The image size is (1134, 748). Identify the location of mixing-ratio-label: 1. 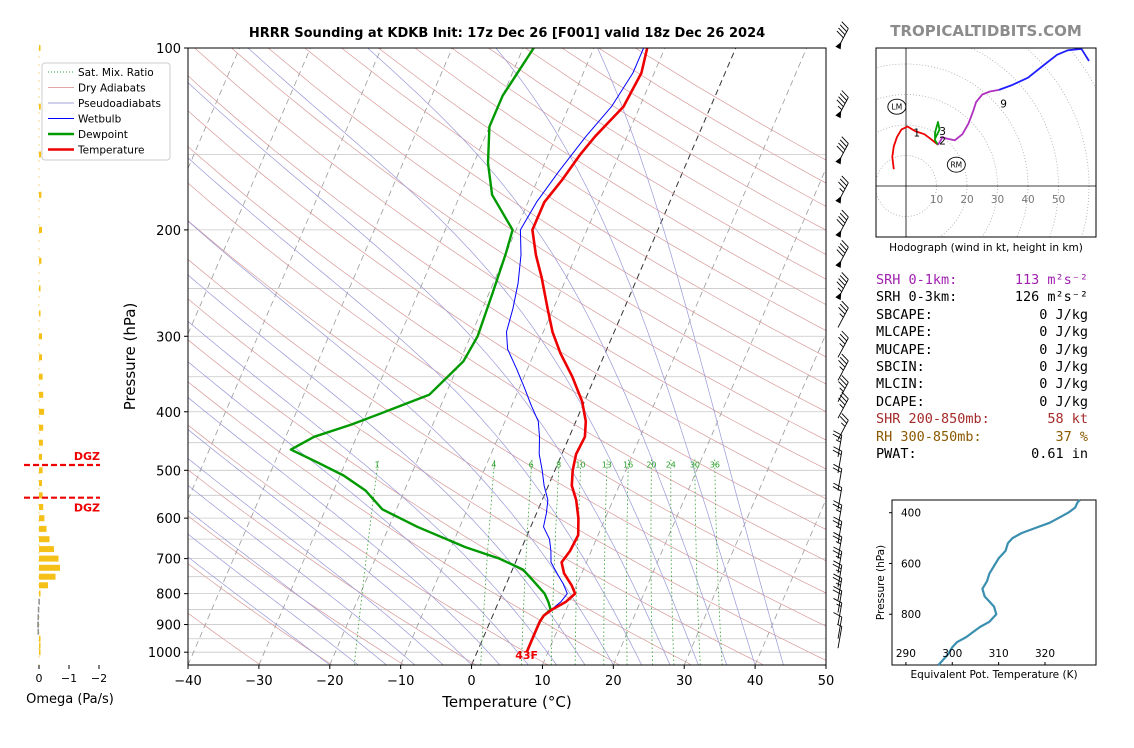
(376, 464).